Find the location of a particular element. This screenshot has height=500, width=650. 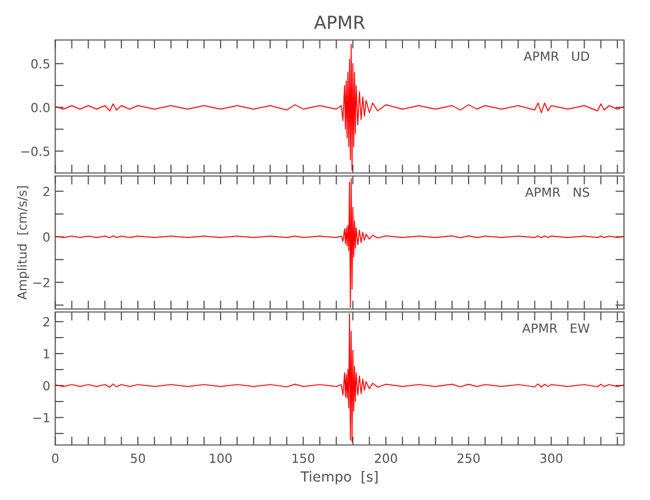

chart-title: APMR is located at coordinates (339, 22).